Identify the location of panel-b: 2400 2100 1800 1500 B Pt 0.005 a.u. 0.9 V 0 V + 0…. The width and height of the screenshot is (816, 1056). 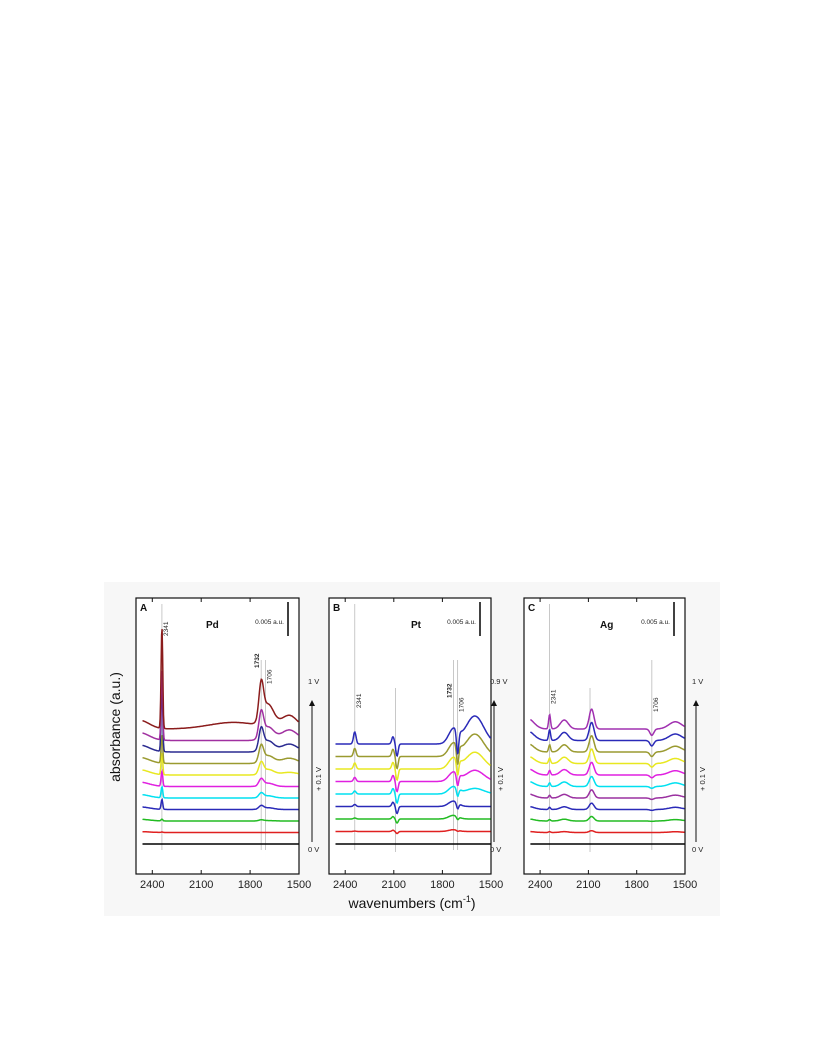
(418, 744).